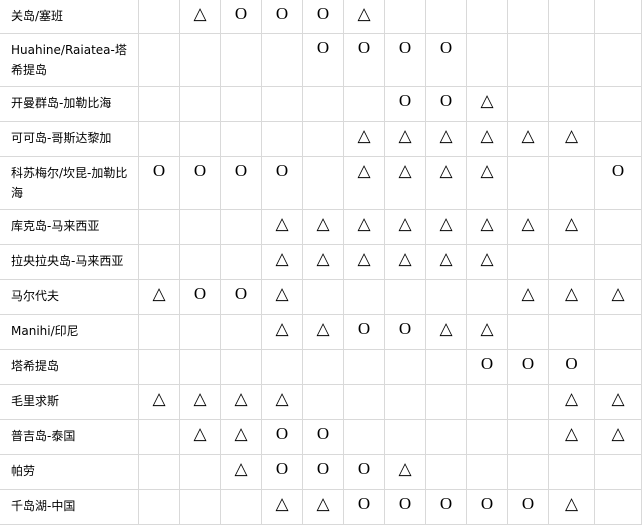  Describe the element at coordinates (69, 183) in the screenshot. I see `destination-name: 科苏梅尔/坎昆-加勒比海` at that location.